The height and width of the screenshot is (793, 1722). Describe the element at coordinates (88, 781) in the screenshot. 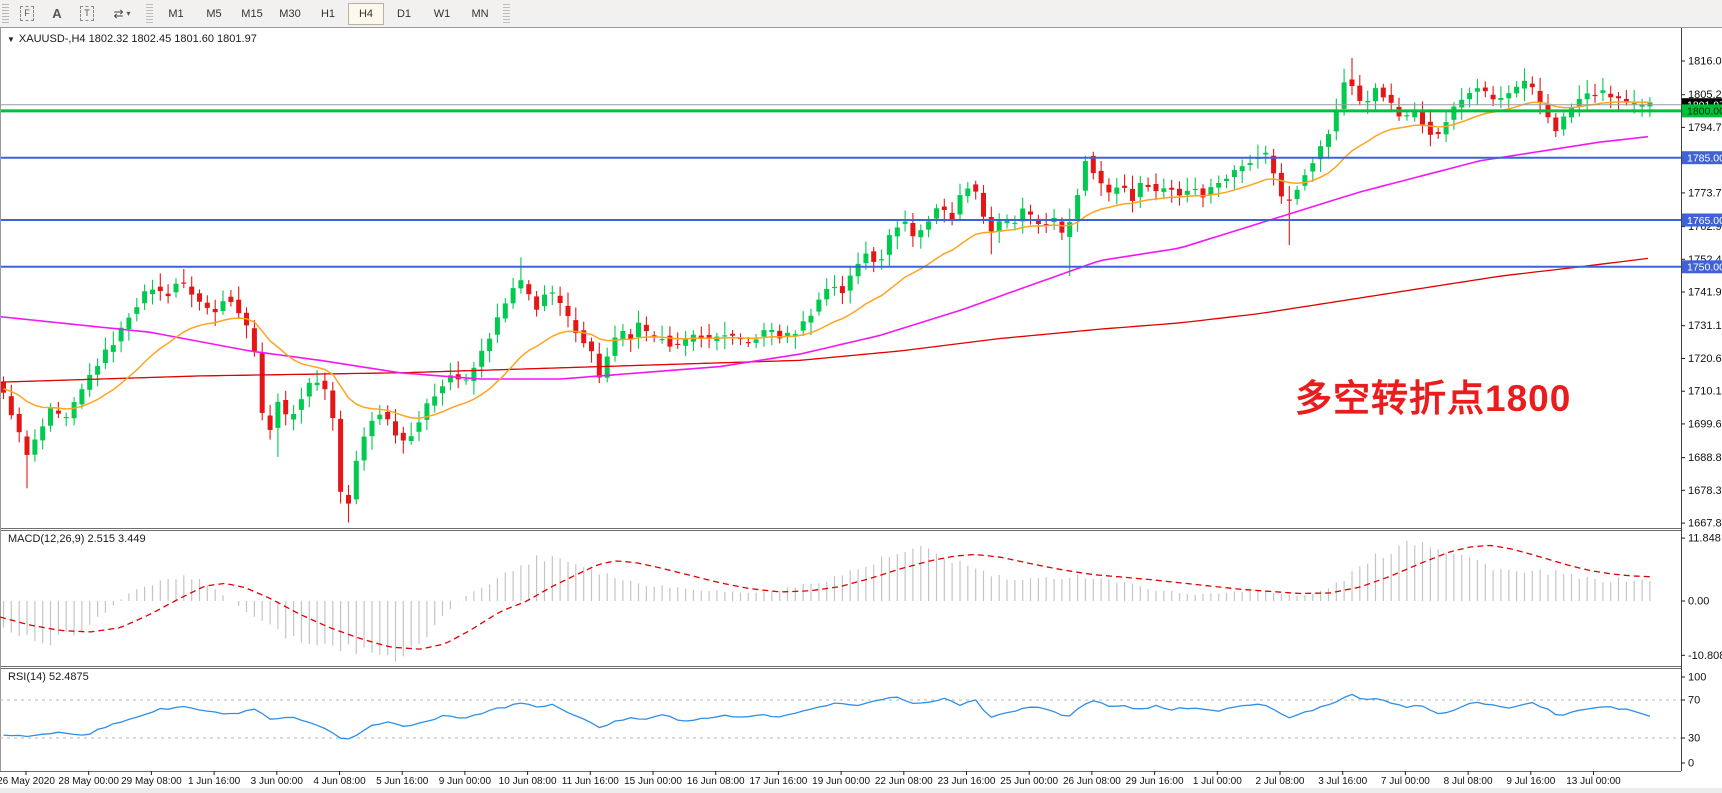

I see `time-axis-label: 28 May 00:00` at that location.